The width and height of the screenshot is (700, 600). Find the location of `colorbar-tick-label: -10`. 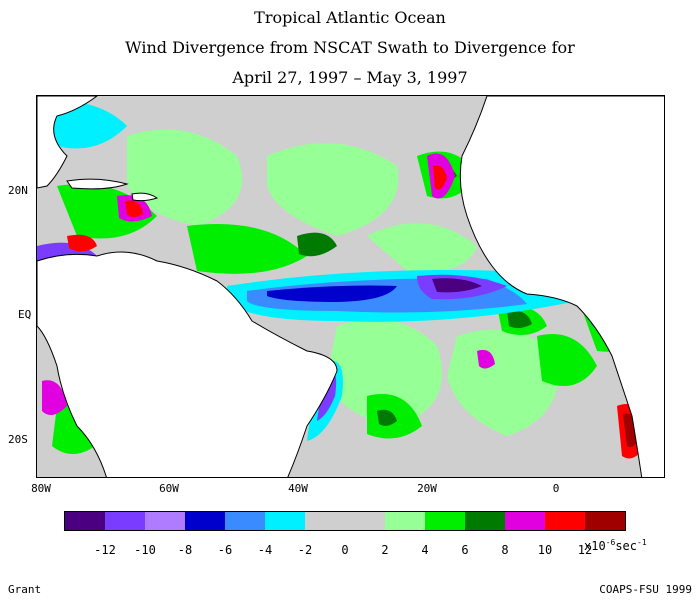

colorbar-tick-label: -10 is located at coordinates (145, 550).